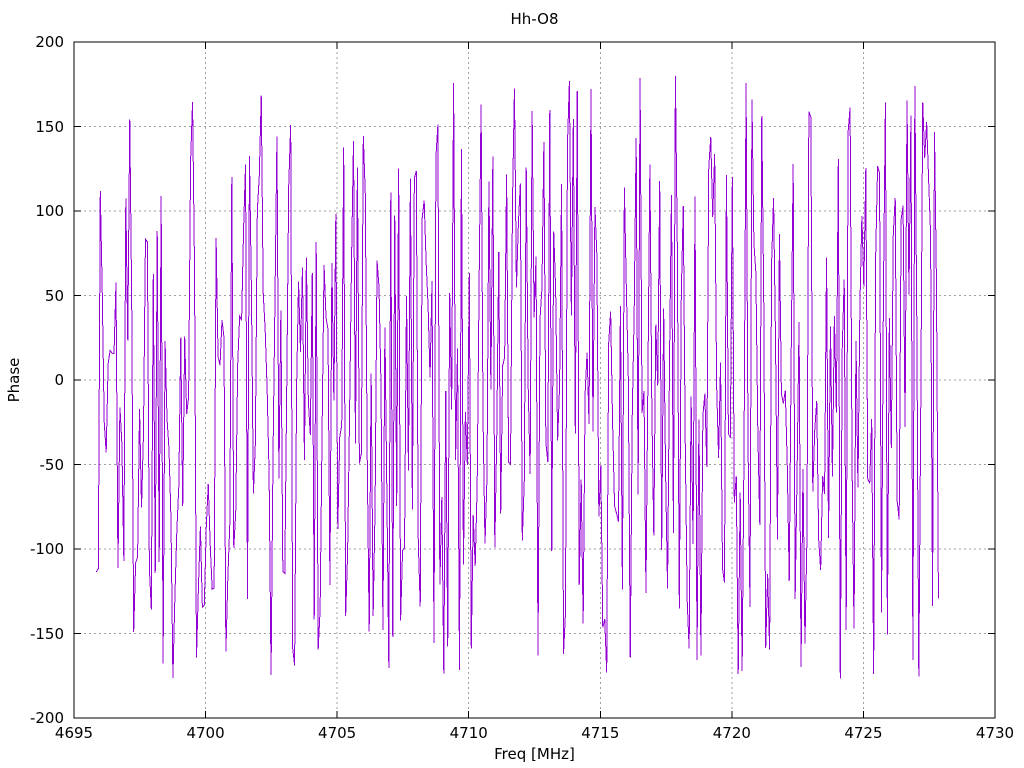  What do you see at coordinates (49, 126) in the screenshot?
I see `y-tick-label: 150` at bounding box center [49, 126].